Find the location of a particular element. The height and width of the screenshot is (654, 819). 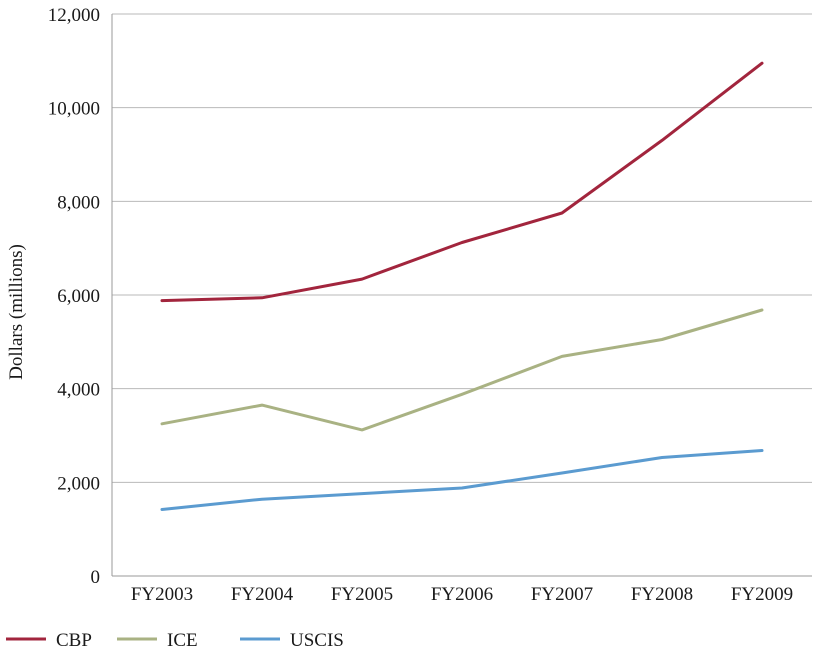

x-tick-label: FY2004 is located at coordinates (262, 594).